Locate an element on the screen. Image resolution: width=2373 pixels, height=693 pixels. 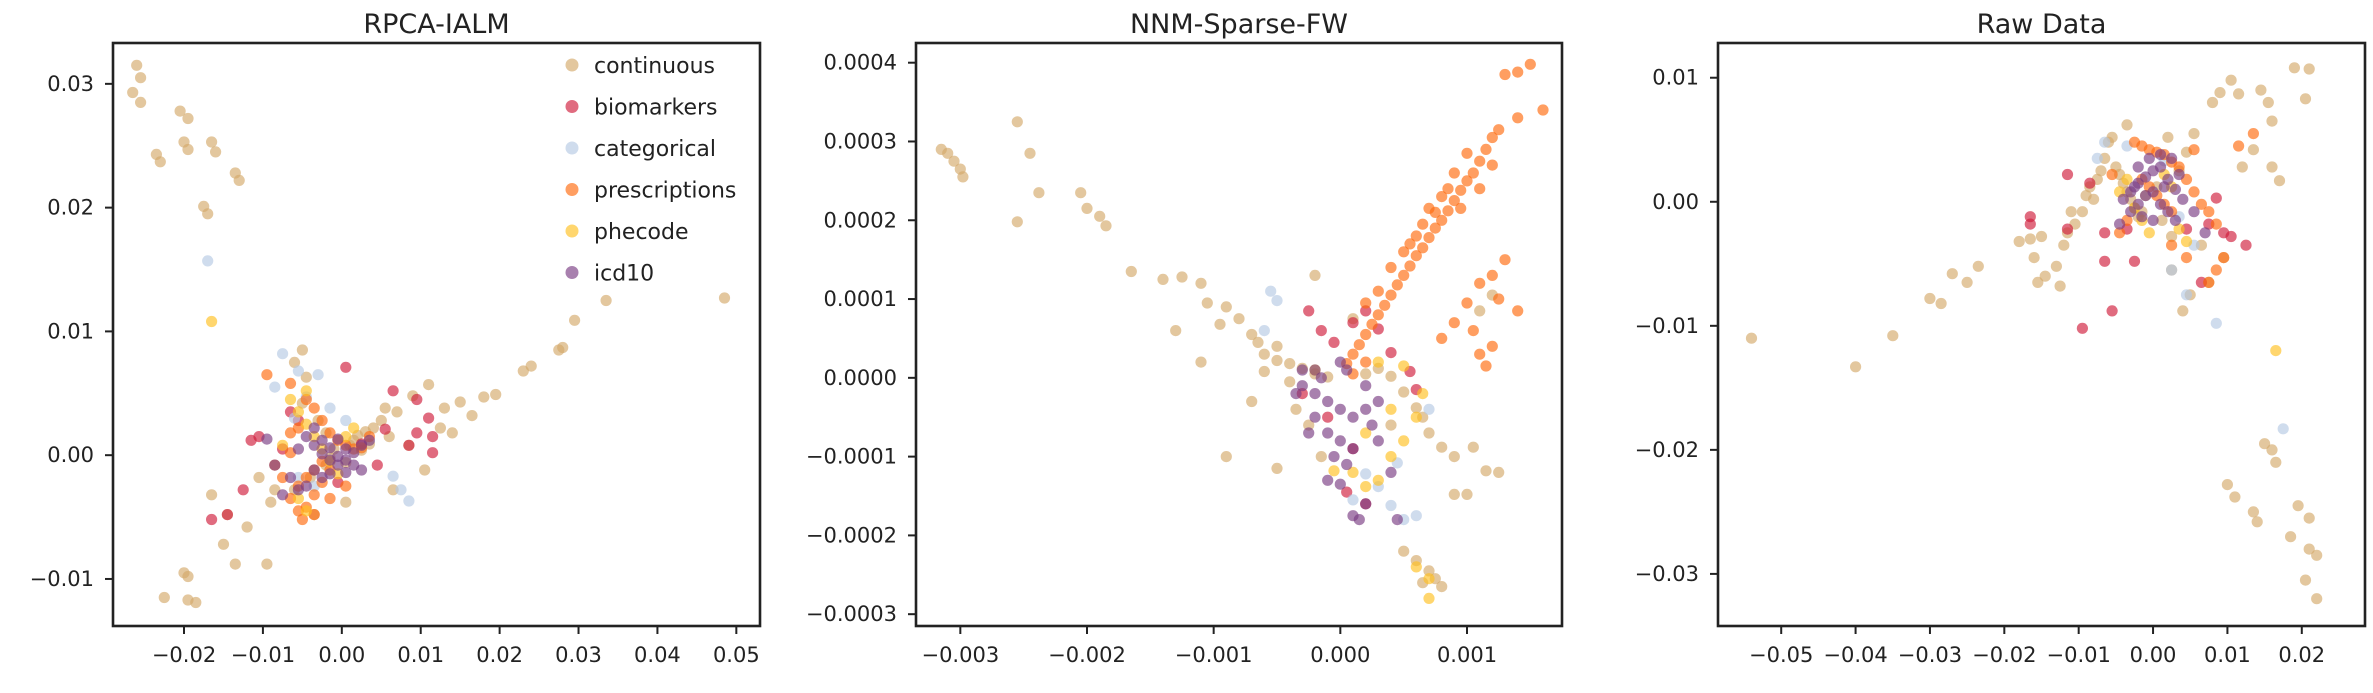
legend-item-categorical: categorical is located at coordinates (640, 149).